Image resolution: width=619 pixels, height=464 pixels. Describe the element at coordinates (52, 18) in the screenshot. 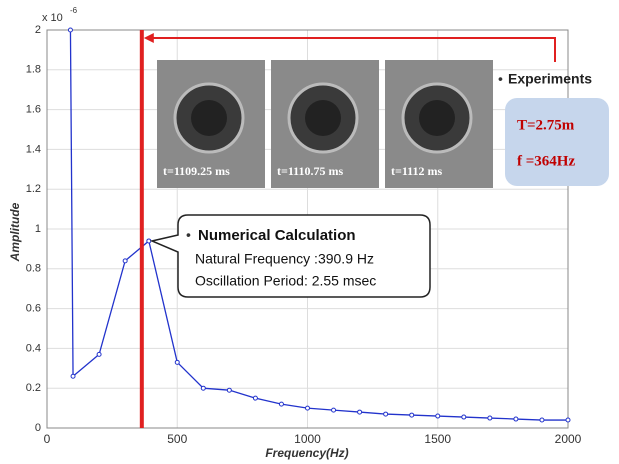

I see `y-multiplier: x 10` at that location.